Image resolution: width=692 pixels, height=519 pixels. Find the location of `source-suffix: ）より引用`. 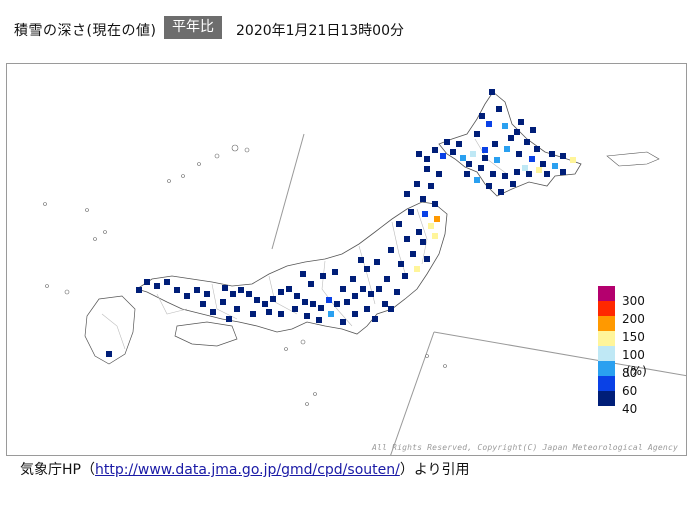

source-suffix: ）より引用 is located at coordinates (434, 470).